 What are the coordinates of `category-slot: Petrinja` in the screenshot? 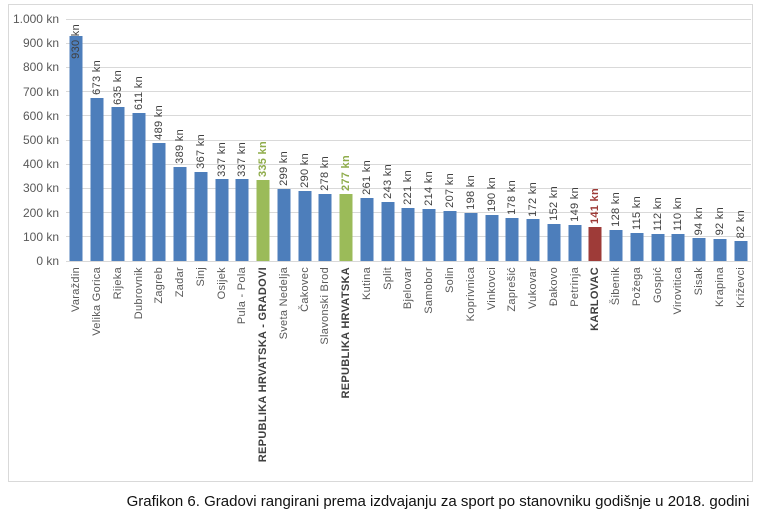 It's located at (574, 371).